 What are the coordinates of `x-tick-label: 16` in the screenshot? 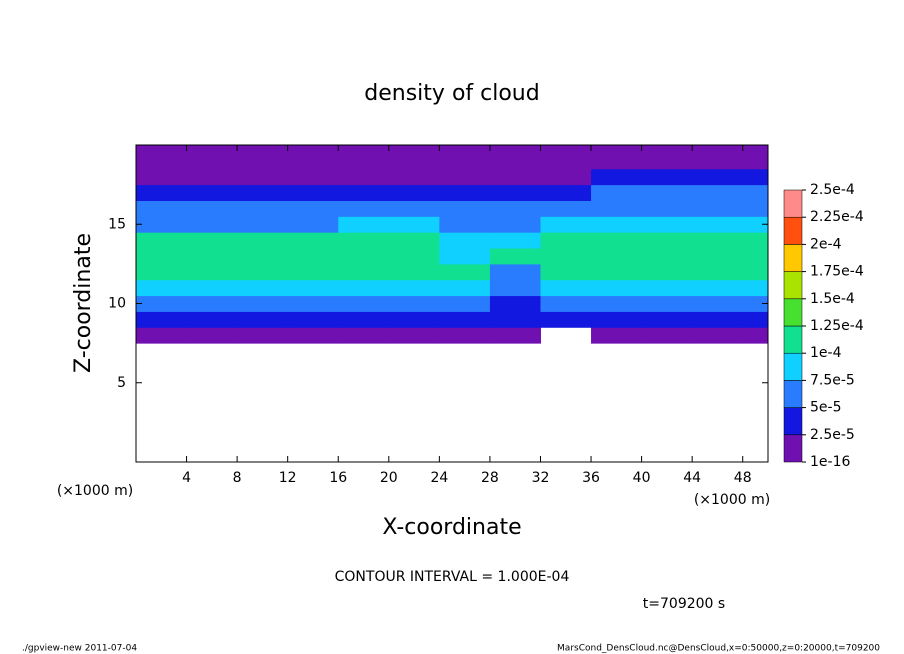 It's located at (338, 478).